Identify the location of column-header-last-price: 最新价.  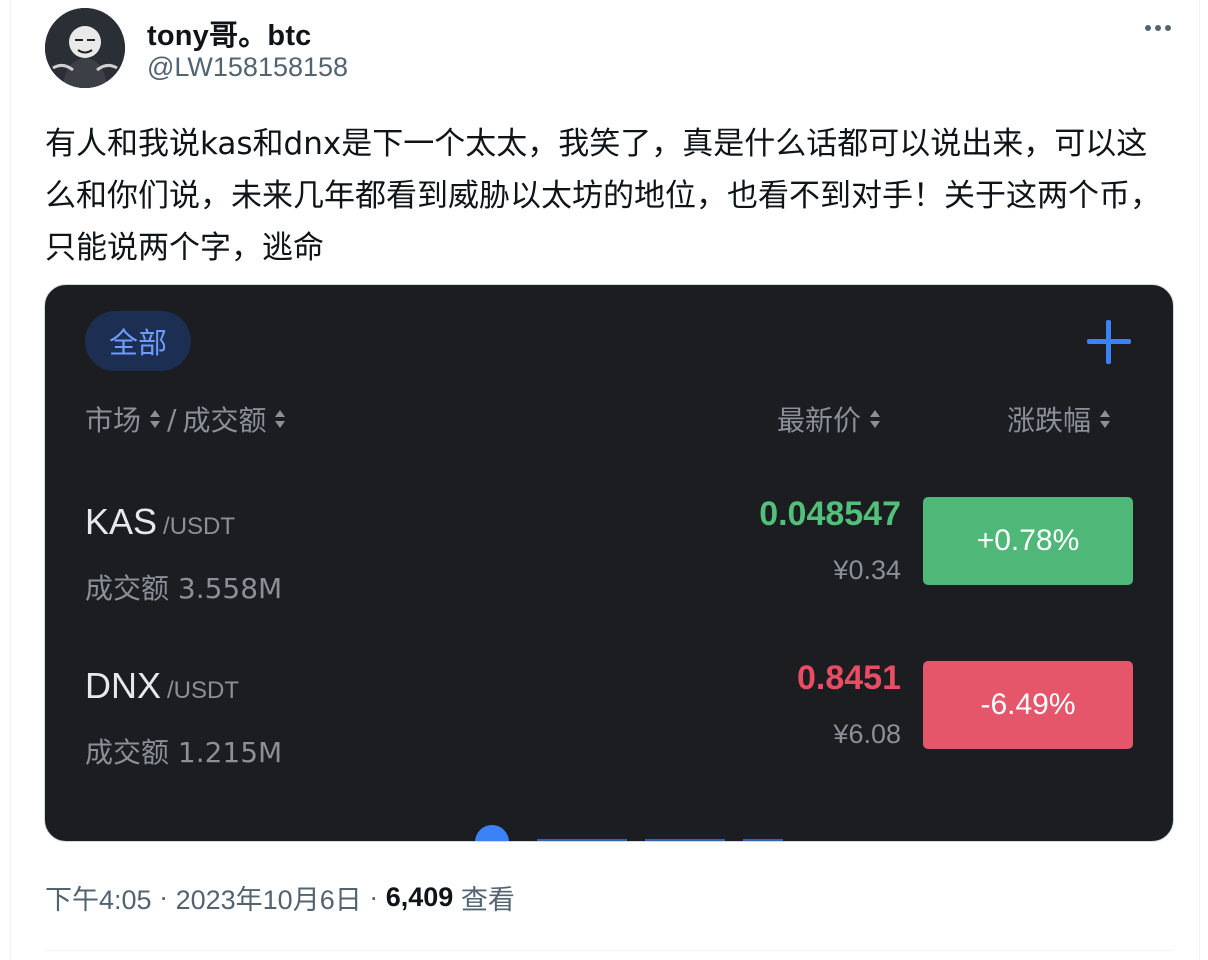
(829, 419).